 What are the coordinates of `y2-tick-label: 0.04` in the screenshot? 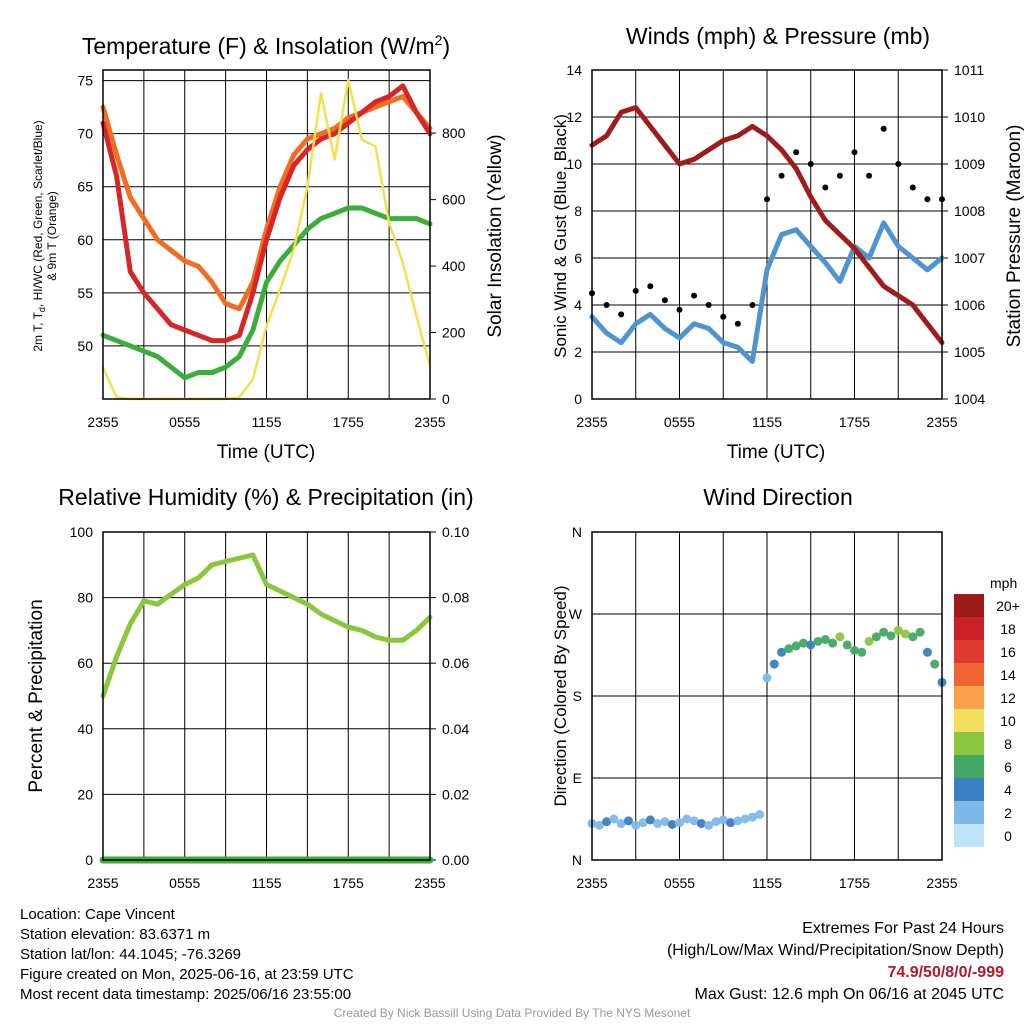 It's located at (455, 729).